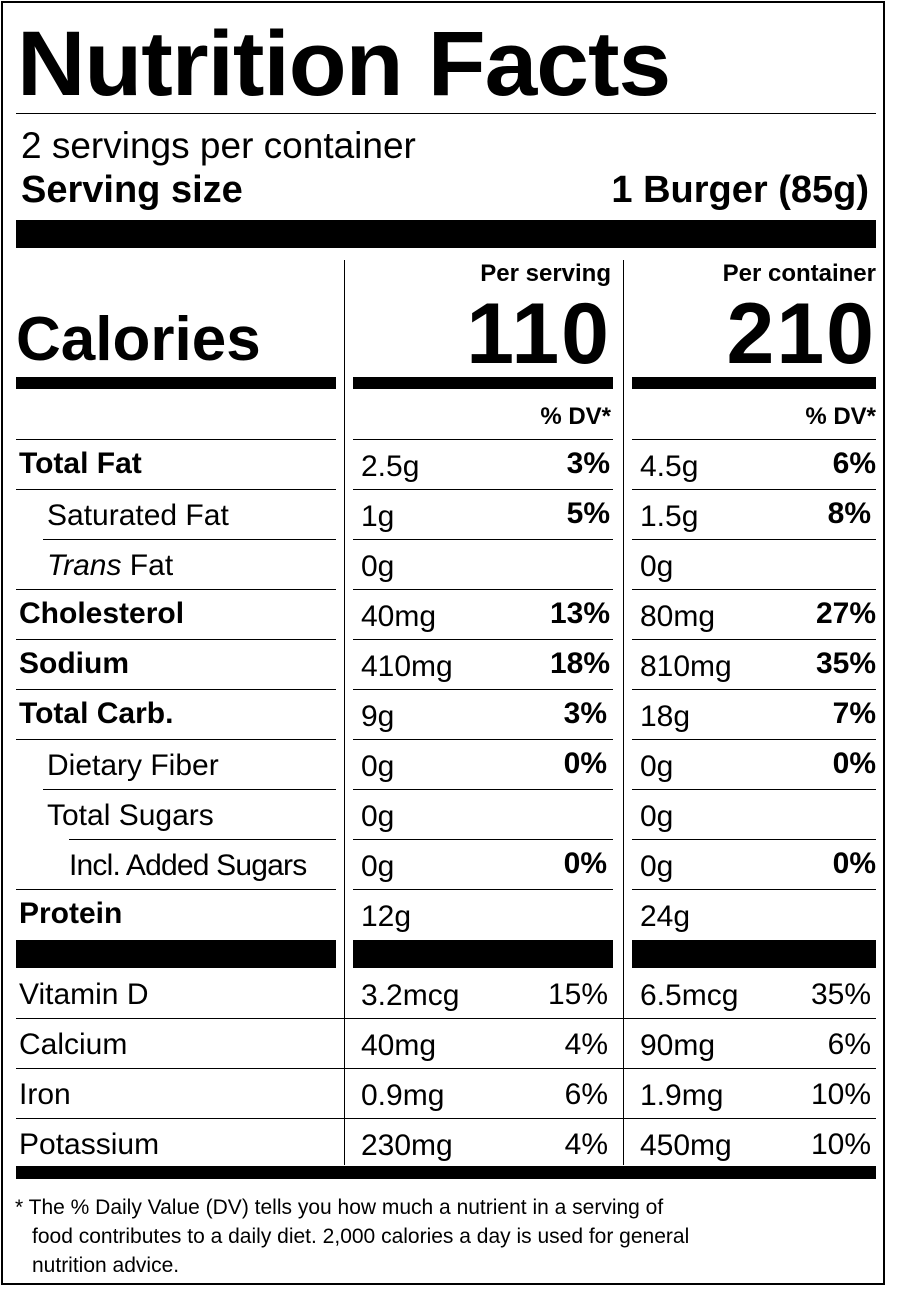 This screenshot has height=1290, width=910. I want to click on nutrient-name: Sodium, so click(74, 663).